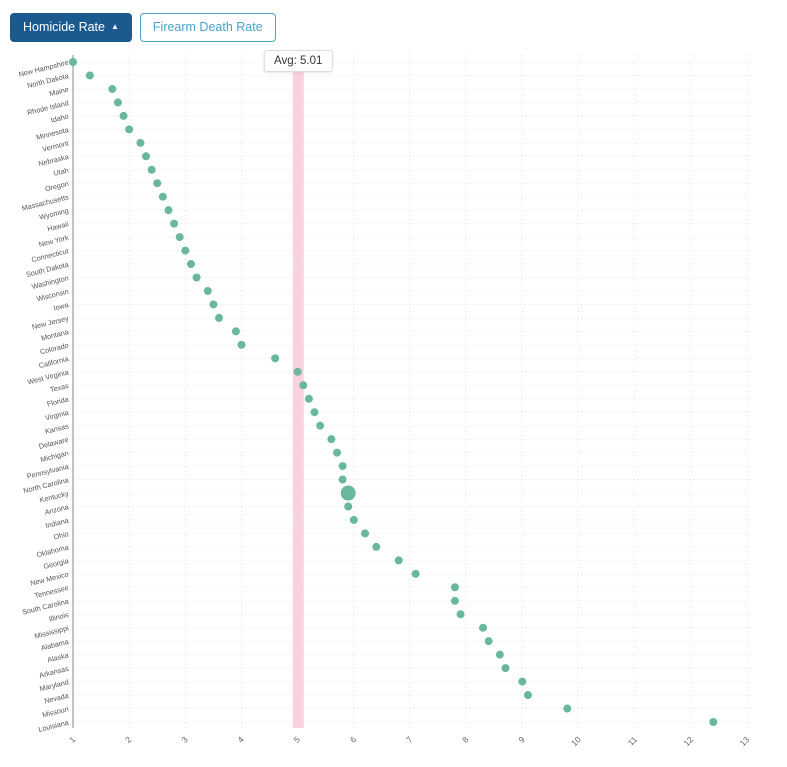 Image resolution: width=787 pixels, height=767 pixels. I want to click on x-axis-label: 9, so click(521, 739).